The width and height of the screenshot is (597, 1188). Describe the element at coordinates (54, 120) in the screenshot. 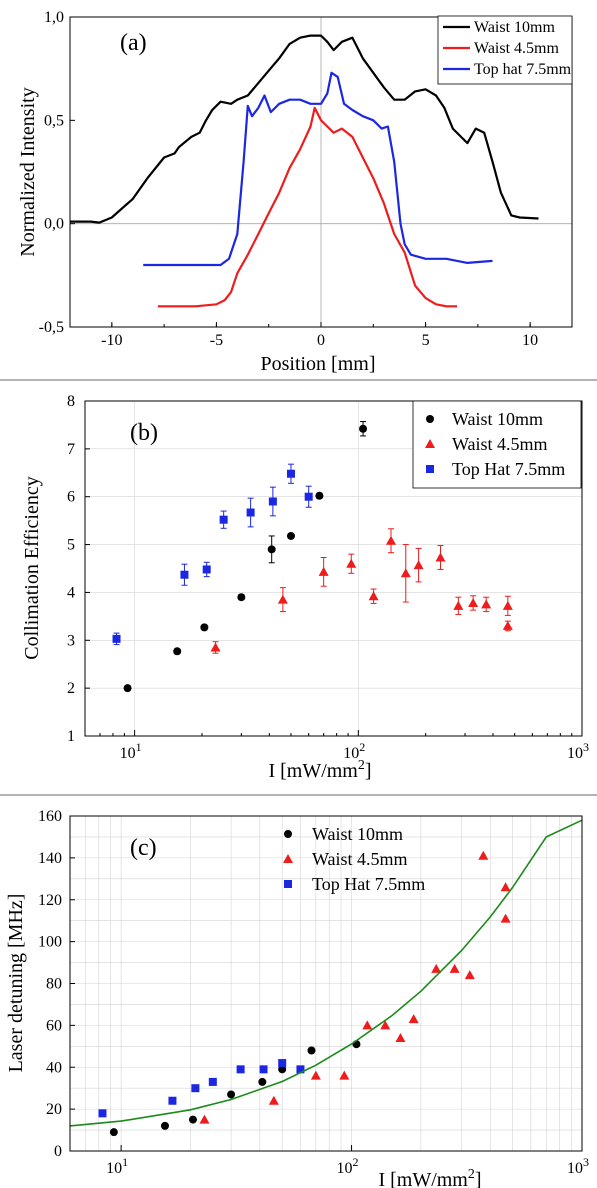

I see `y-tick-label: 0,5` at that location.